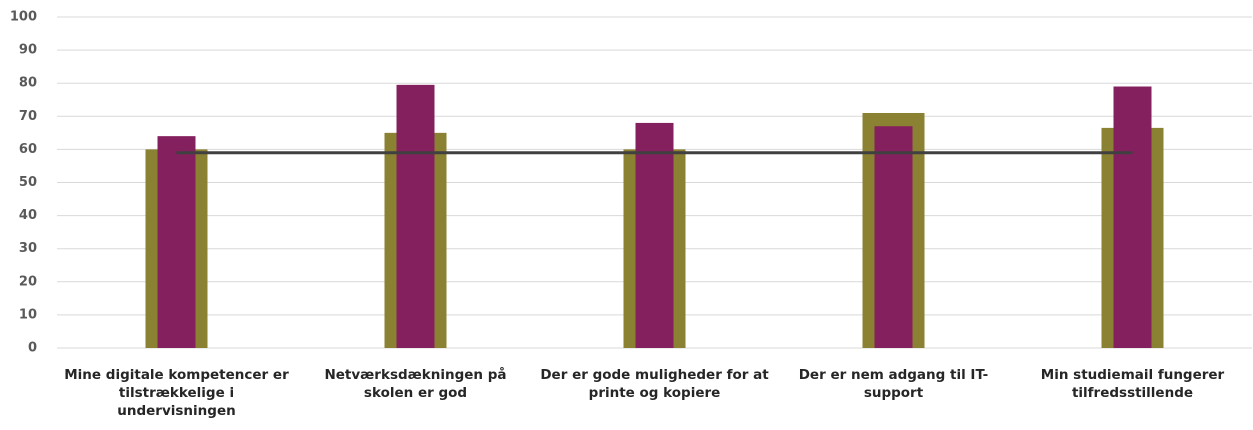 The image size is (1253, 430). I want to click on y-tick-label: 100, so click(23, 17).